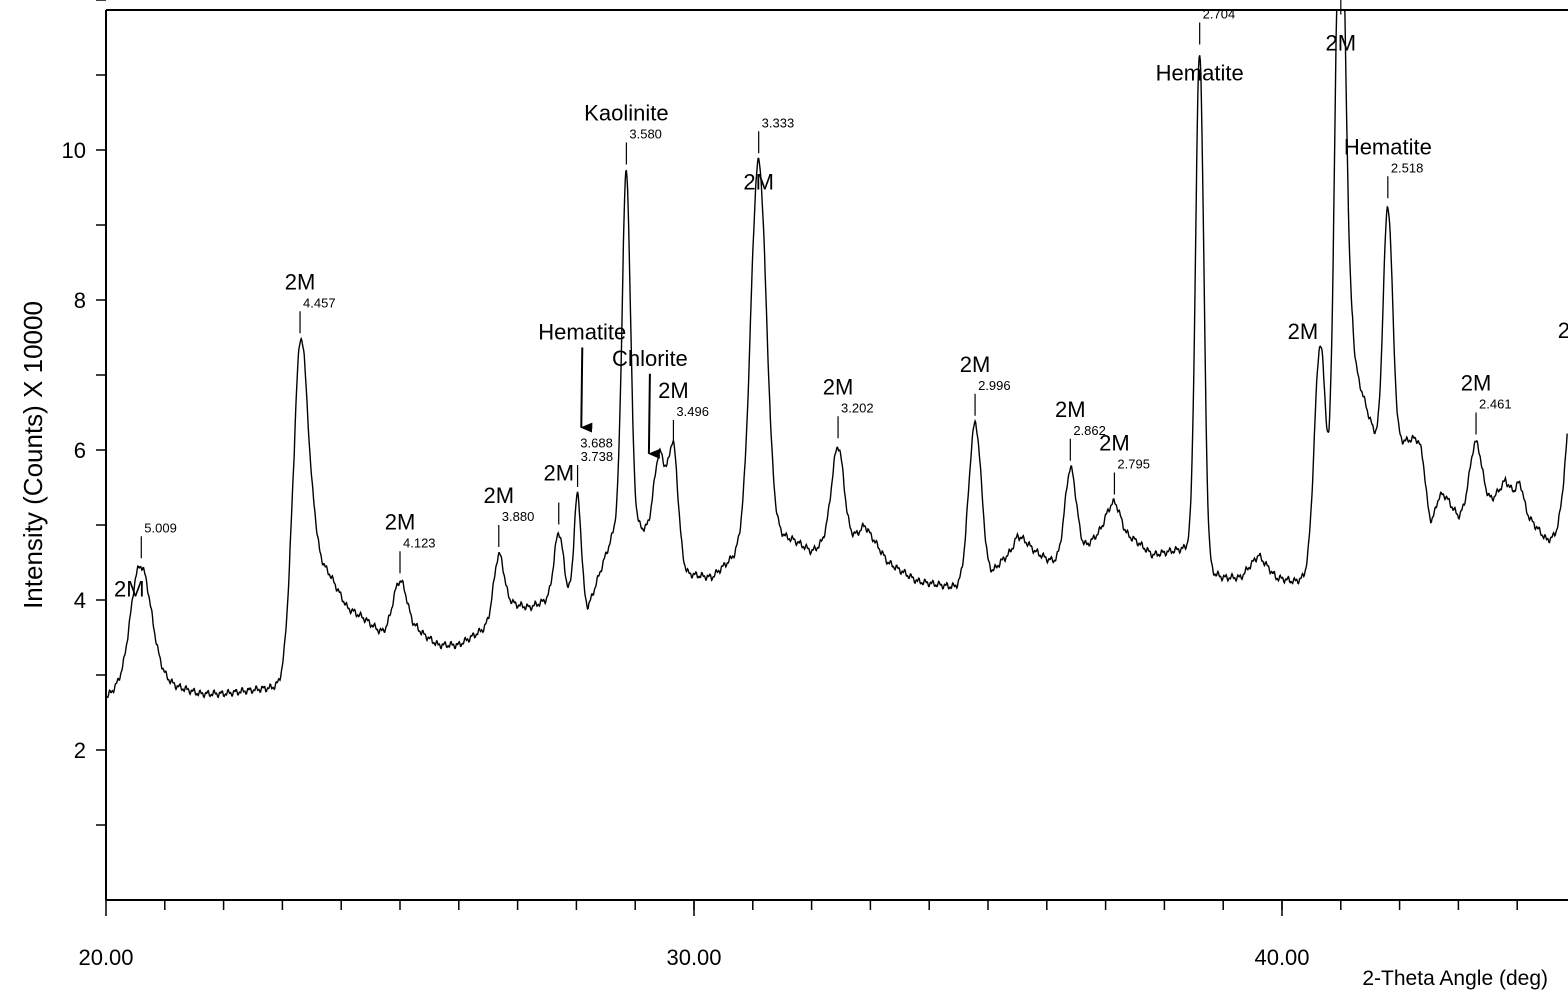 Image resolution: width=1568 pixels, height=996 pixels. Describe the element at coordinates (693, 957) in the screenshot. I see `x-tick-label: 30.00` at that location.